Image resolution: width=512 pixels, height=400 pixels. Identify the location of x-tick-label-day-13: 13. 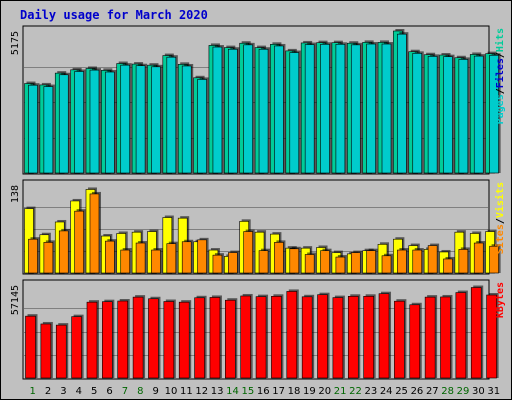
(217, 391).